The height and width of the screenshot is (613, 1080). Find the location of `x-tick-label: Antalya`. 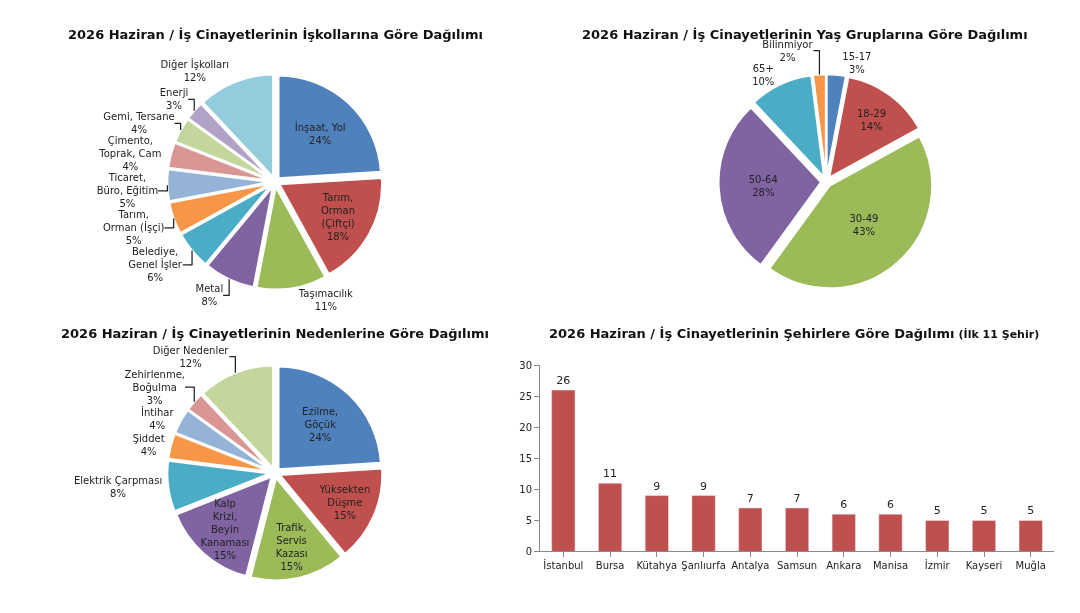

x-tick-label: Antalya is located at coordinates (750, 566).